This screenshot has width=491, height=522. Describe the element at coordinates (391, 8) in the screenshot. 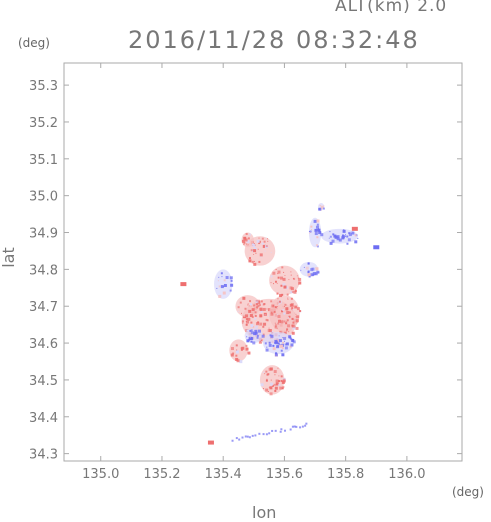

I see `altitude-label: ALT(km) 2.0` at that location.